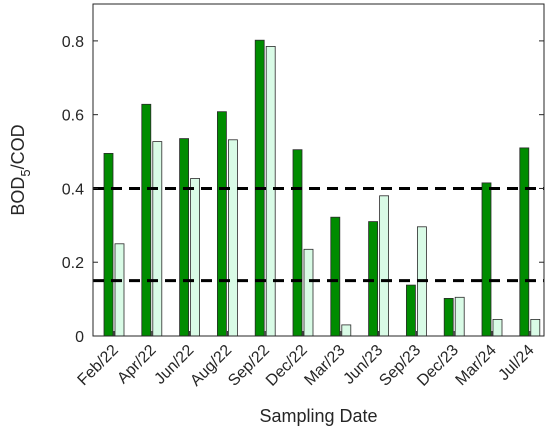  Describe the element at coordinates (516, 363) in the screenshot. I see `x-tick-label: Jul/24` at that location.